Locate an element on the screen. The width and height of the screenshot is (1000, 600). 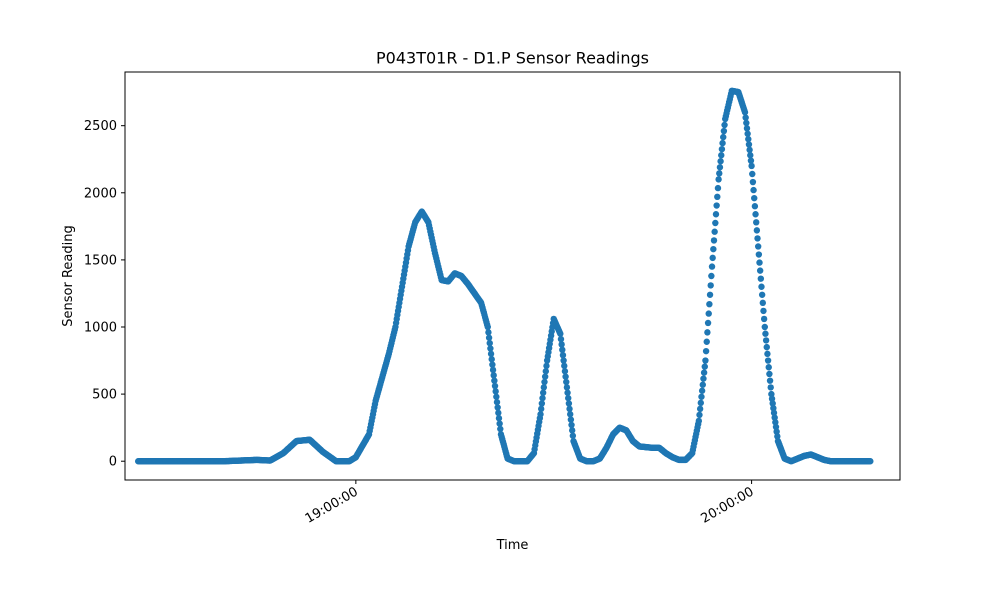
y-tick-label: 0 is located at coordinates (113, 462).